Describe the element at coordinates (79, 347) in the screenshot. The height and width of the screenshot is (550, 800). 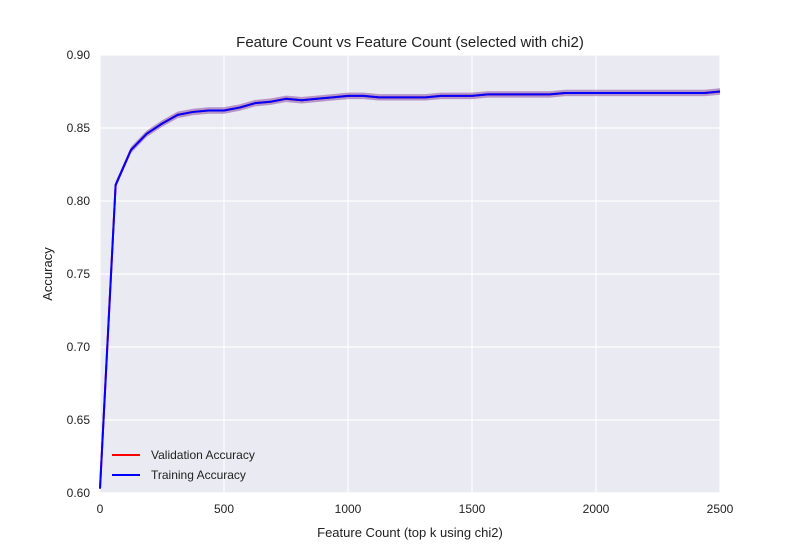
I see `y-tick-label: 0.70` at that location.